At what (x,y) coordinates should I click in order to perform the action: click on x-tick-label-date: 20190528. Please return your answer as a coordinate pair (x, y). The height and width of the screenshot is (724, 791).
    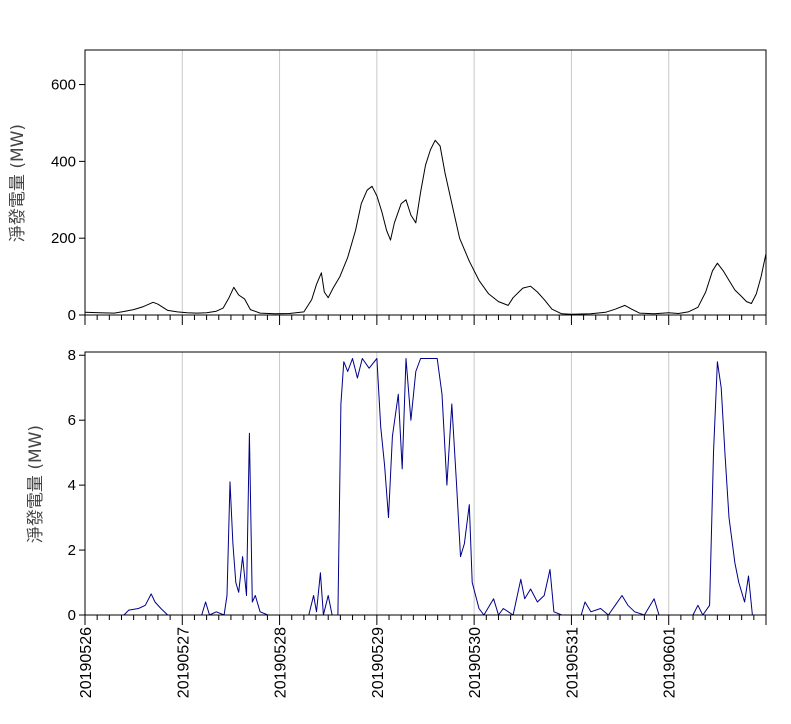
    Looking at the image, I should click on (281, 662).